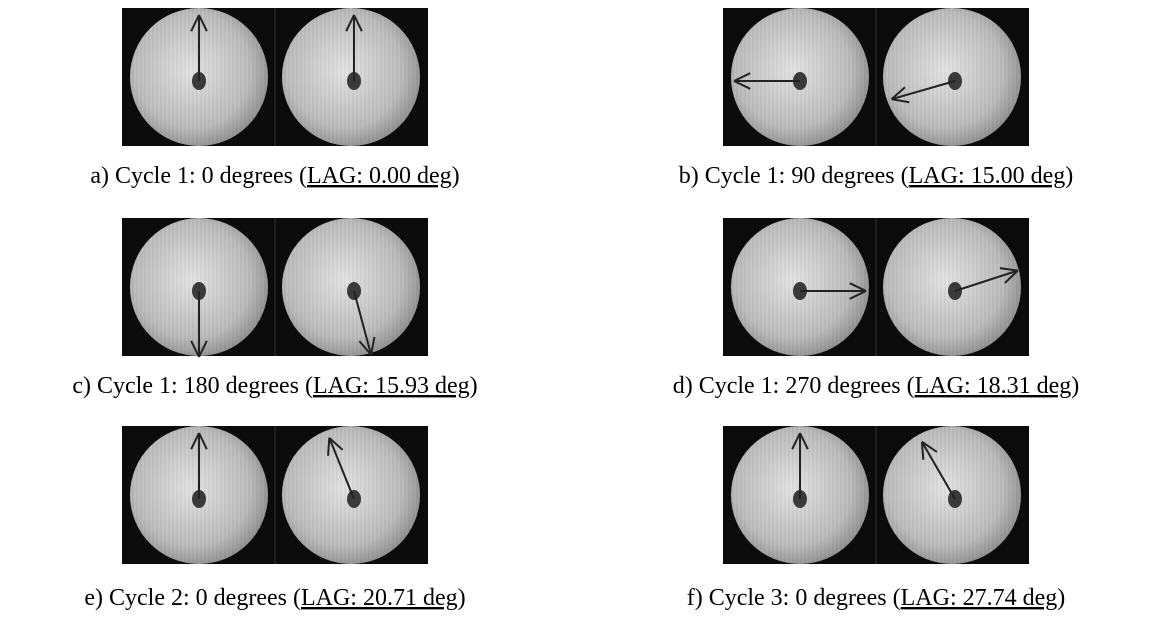 This screenshot has width=1167, height=630. I want to click on panel: d) Cycle 1: 270 degrees (LAG: 18.31 deg), so click(876, 308).